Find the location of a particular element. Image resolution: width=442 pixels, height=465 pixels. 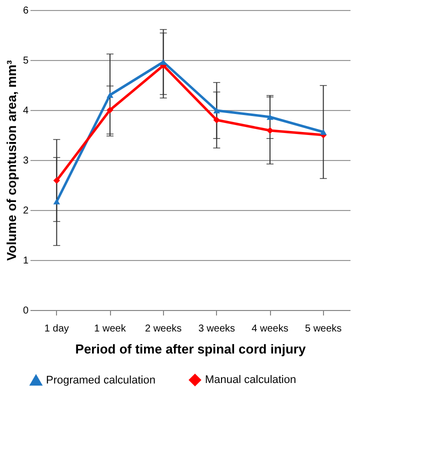

x-axis-title: Period of time after spinal cord injury is located at coordinates (190, 349).